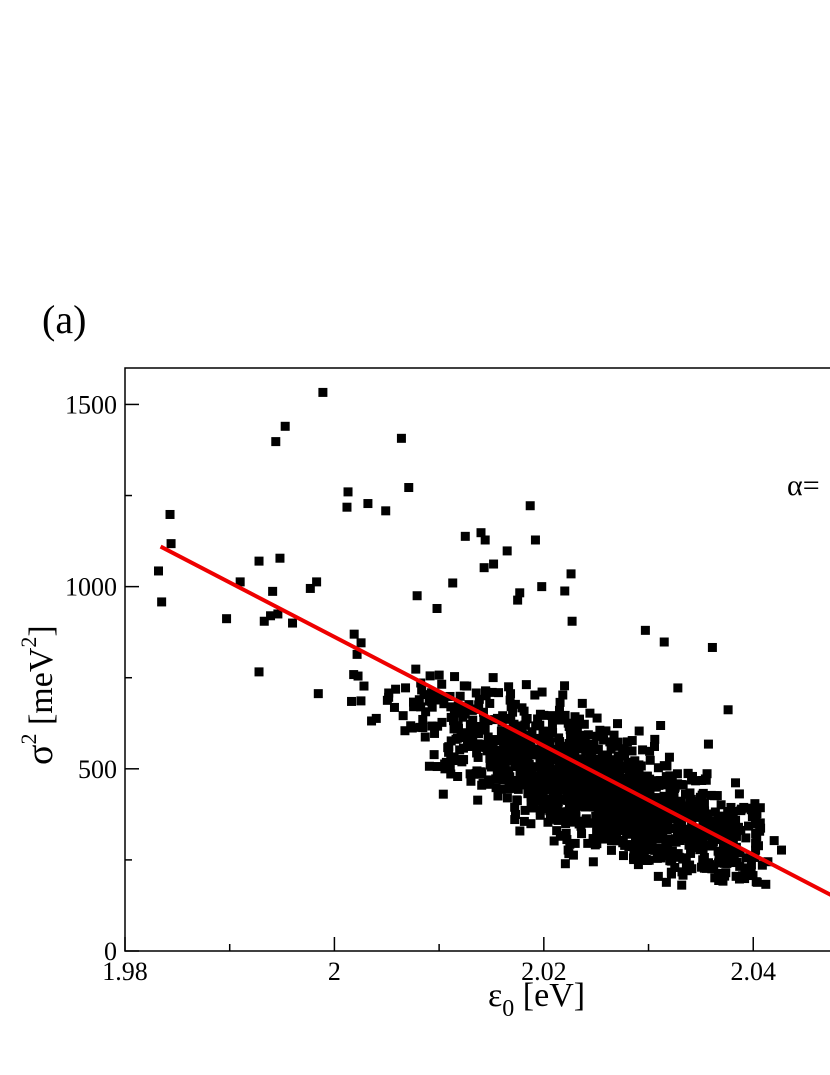 This screenshot has height=1075, width=830. I want to click on y-tick-label: 1500, so click(91, 404).